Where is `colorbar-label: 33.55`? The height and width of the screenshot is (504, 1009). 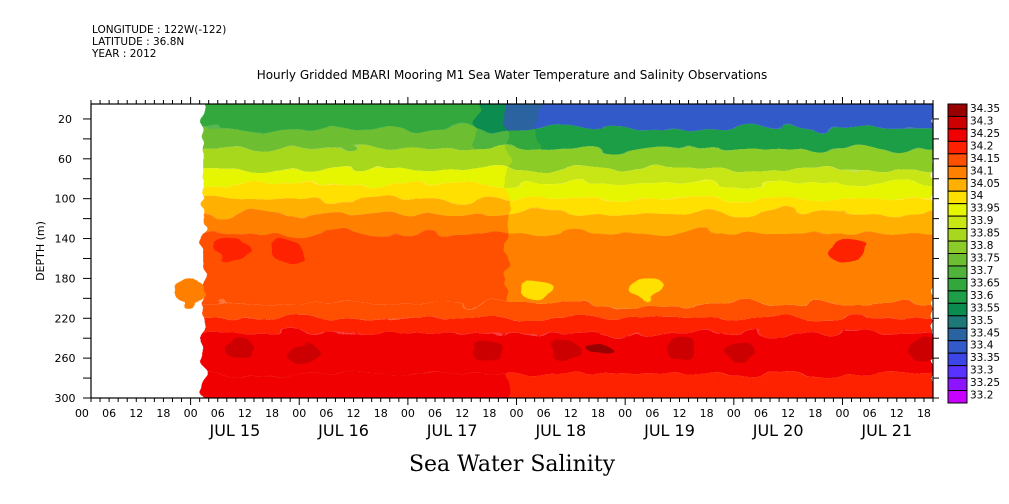
colorbar-label: 33.55 is located at coordinates (985, 308).